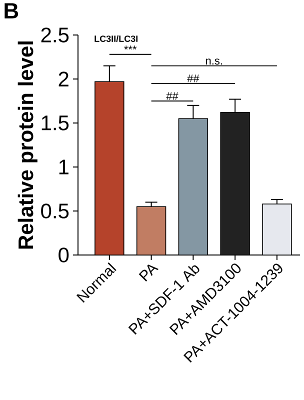  Describe the element at coordinates (214, 61) in the screenshot. I see `annotation: n.s.` at that location.